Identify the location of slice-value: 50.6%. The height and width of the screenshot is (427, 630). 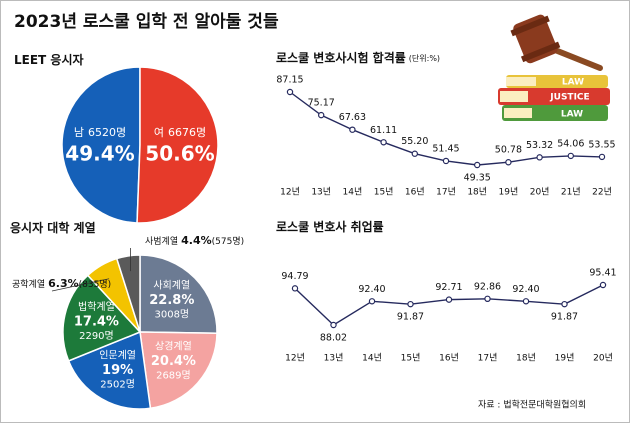
(179, 154).